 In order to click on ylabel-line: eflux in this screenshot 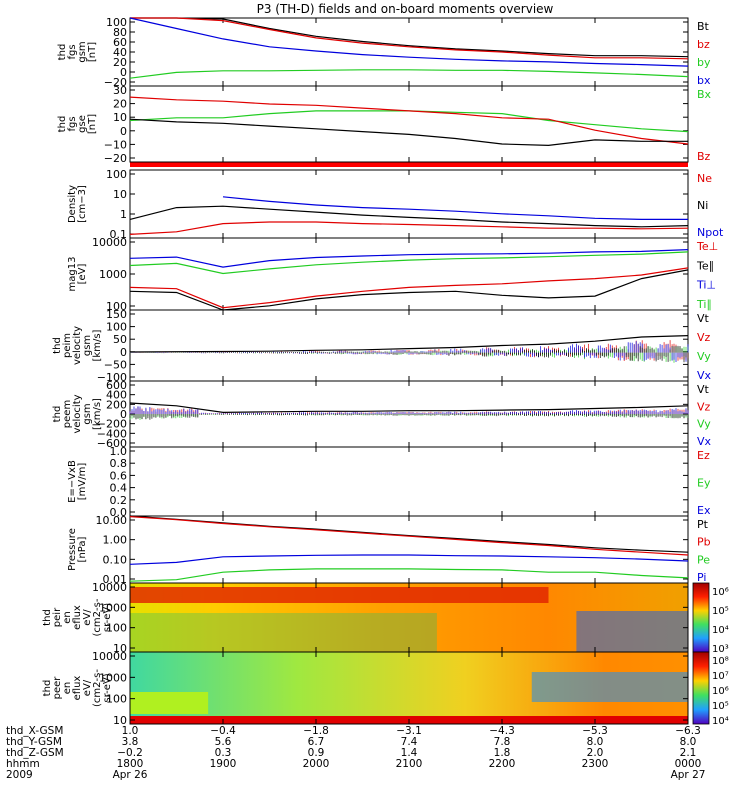, I will do `click(77, 617)`.